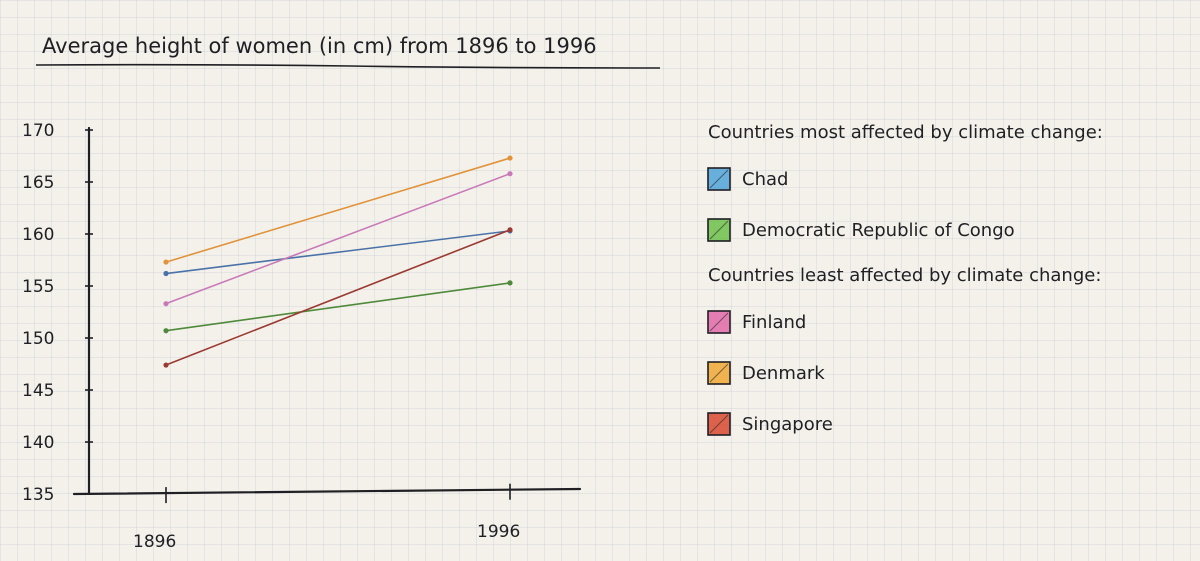 The width and height of the screenshot is (1200, 561). What do you see at coordinates (38, 235) in the screenshot?
I see `y-tick-label: 160` at bounding box center [38, 235].